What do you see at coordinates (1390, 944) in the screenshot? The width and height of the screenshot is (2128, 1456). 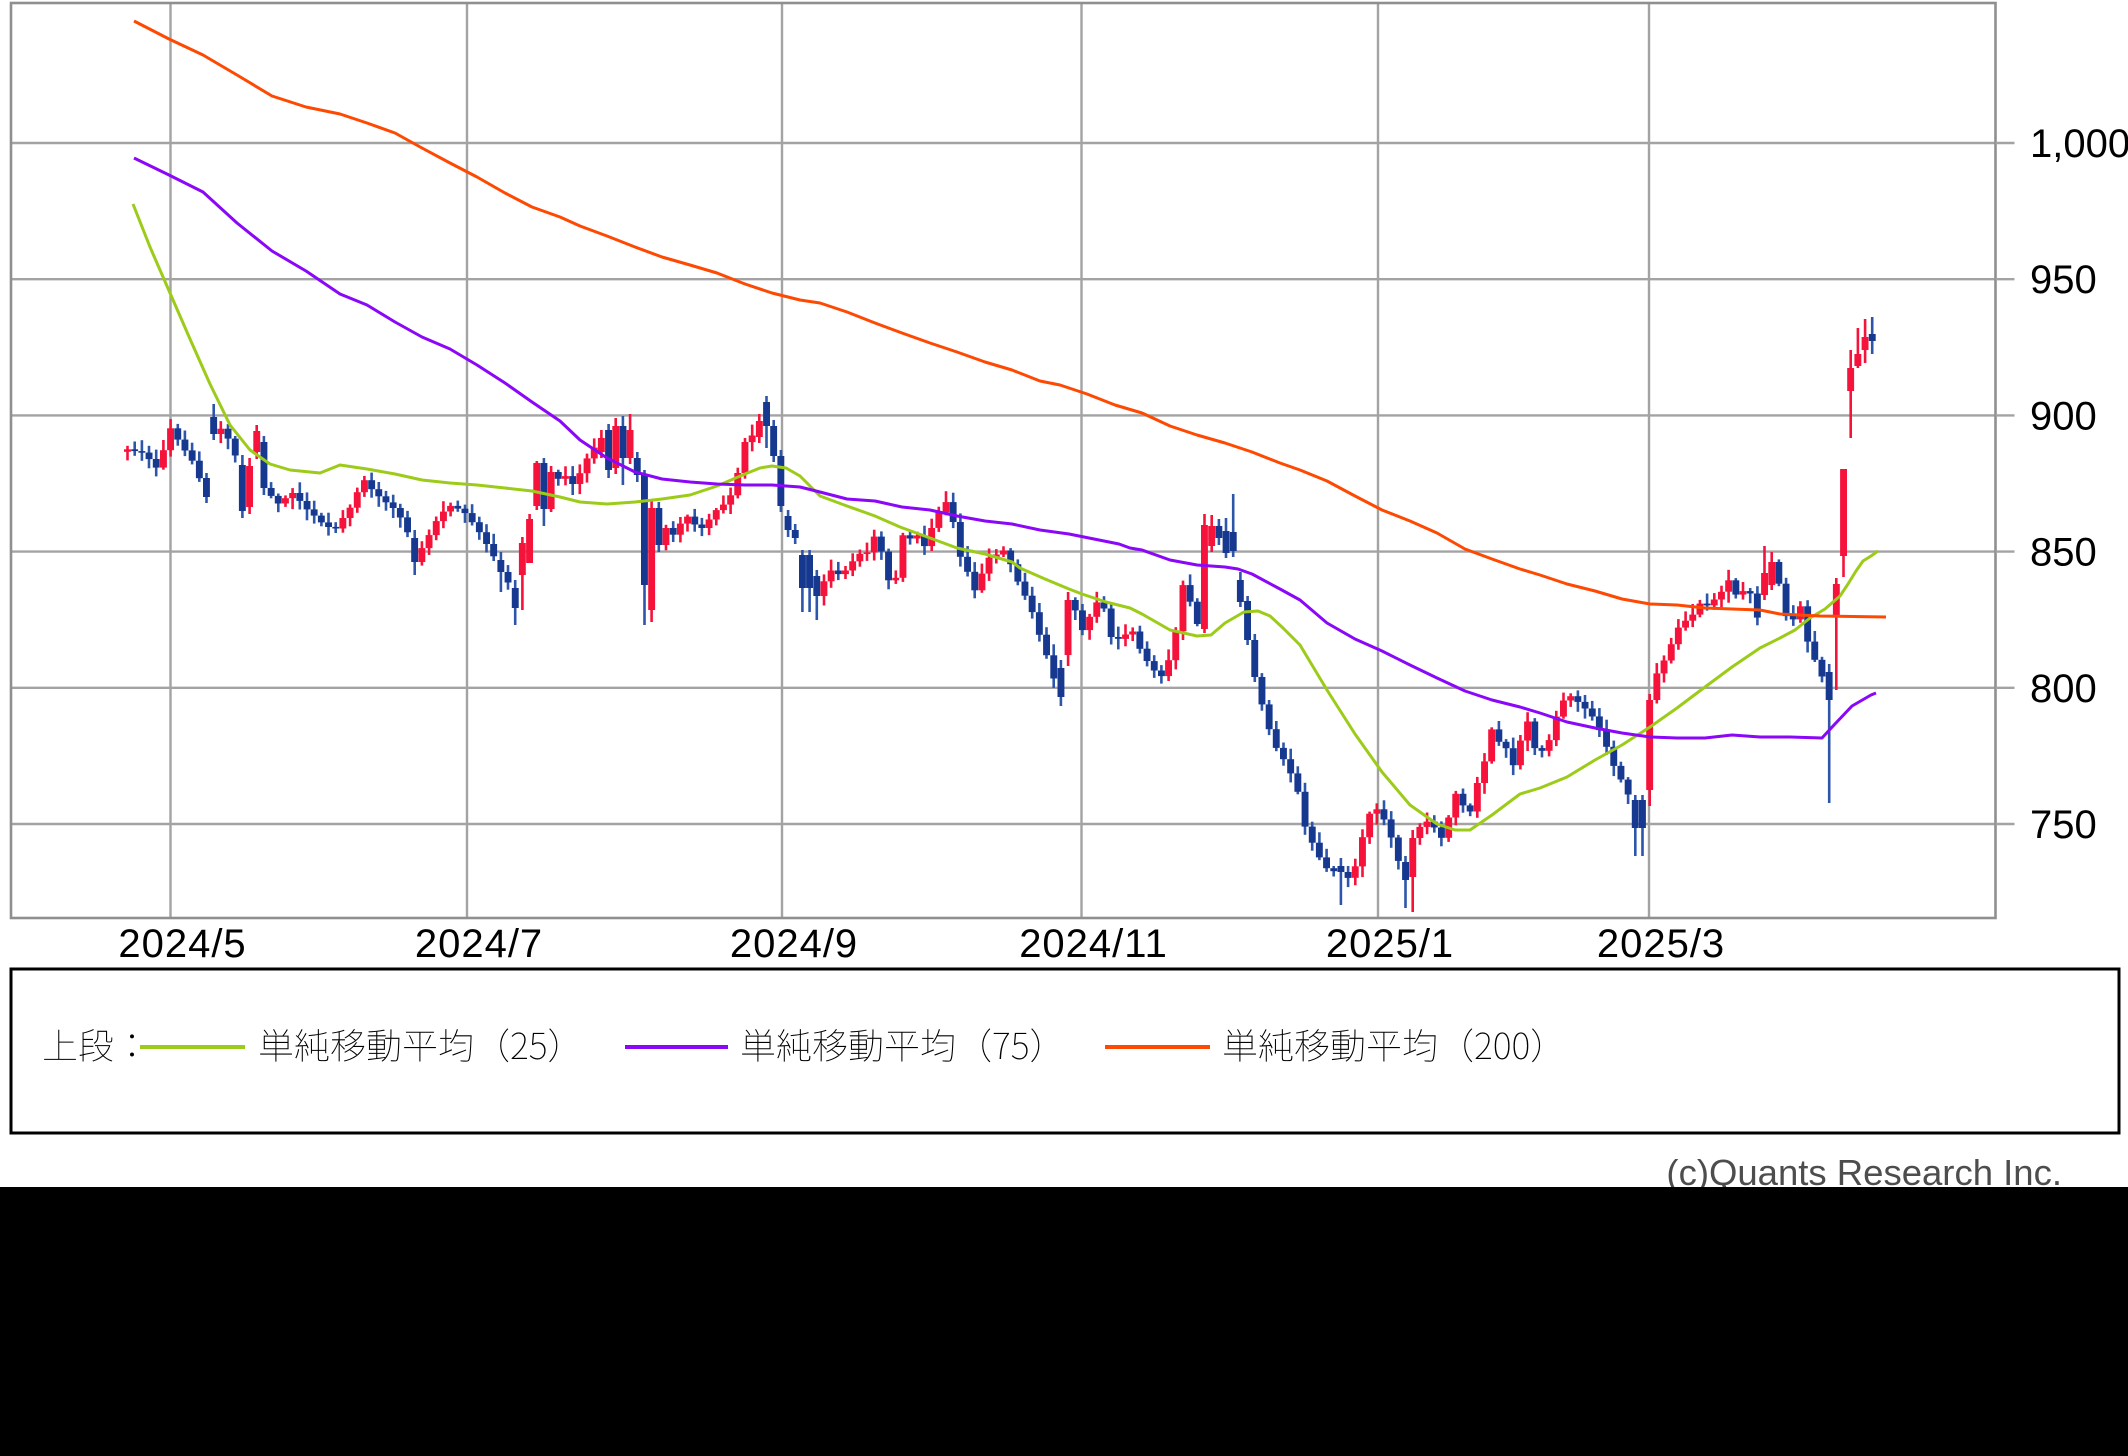 I see `svg-text: 2025/1` at bounding box center [1390, 944].